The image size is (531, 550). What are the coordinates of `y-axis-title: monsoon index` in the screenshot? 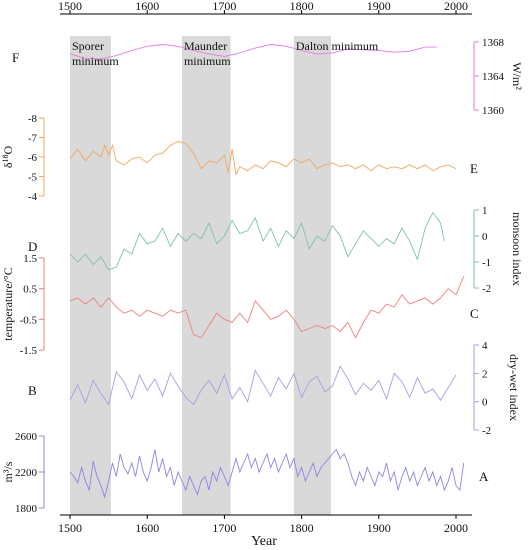 It's located at (517, 249).